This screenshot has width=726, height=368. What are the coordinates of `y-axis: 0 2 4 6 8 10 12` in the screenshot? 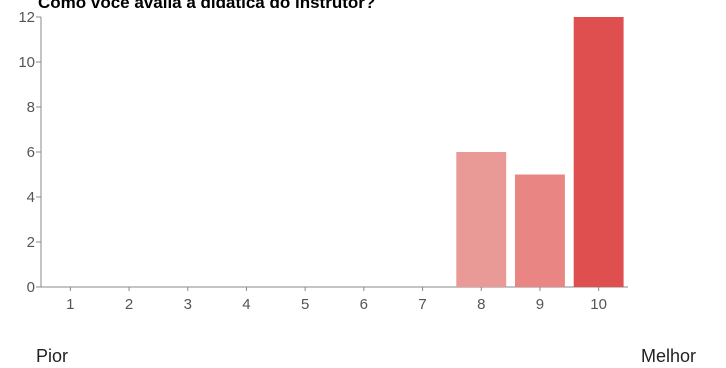 It's located at (30, 152).